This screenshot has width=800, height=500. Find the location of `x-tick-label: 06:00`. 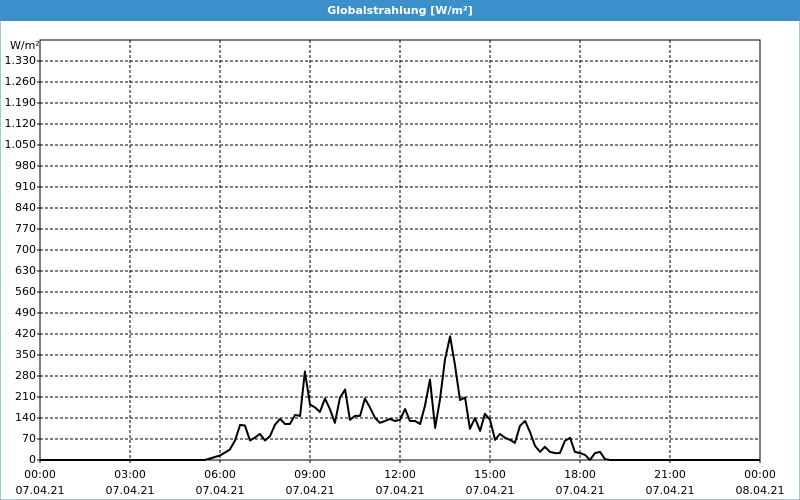

x-tick-label: 06:00 is located at coordinates (220, 474).